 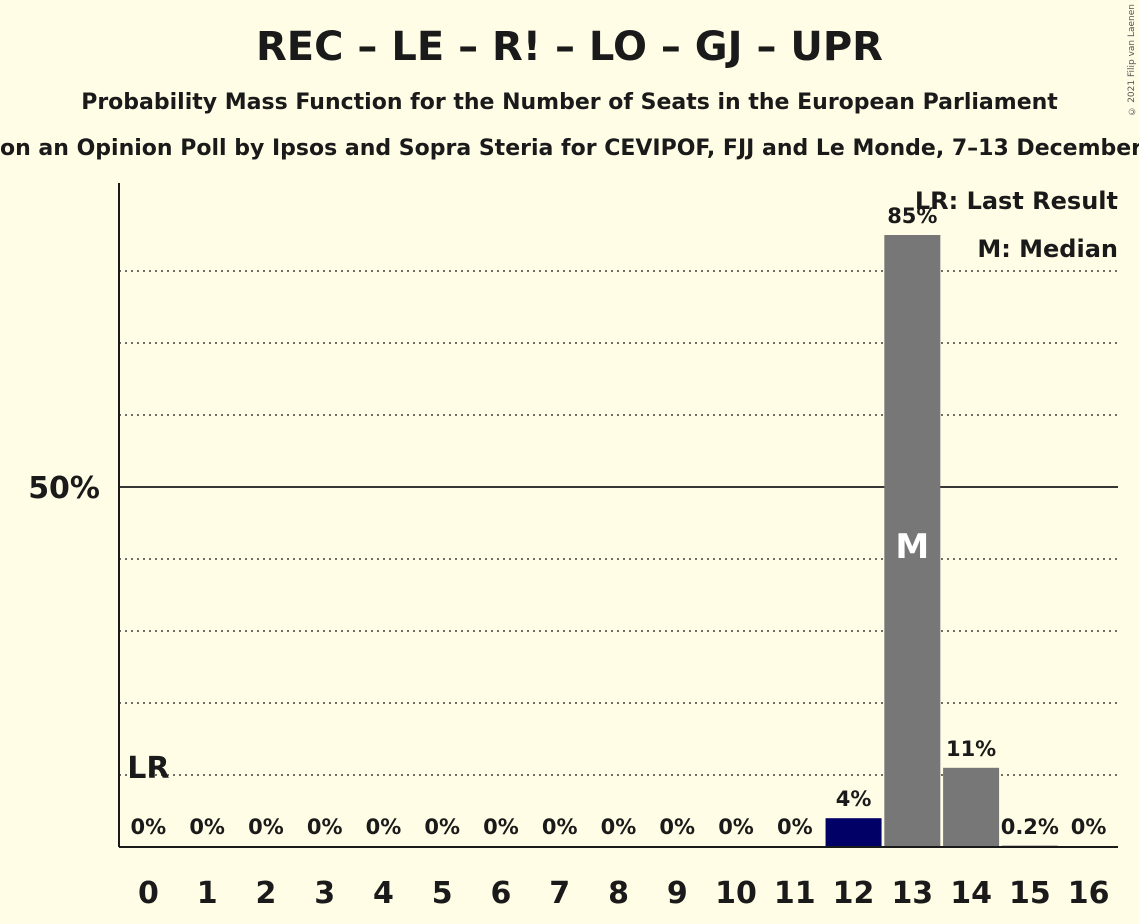 I want to click on x-tick-16: 16, so click(x=1089, y=893).